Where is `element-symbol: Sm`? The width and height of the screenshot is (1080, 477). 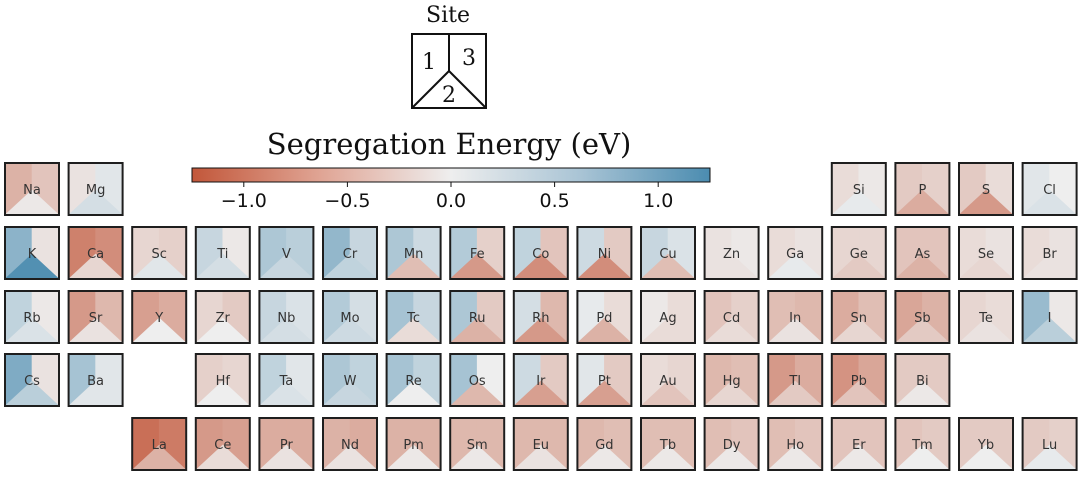
element-symbol: Sm is located at coordinates (477, 445).